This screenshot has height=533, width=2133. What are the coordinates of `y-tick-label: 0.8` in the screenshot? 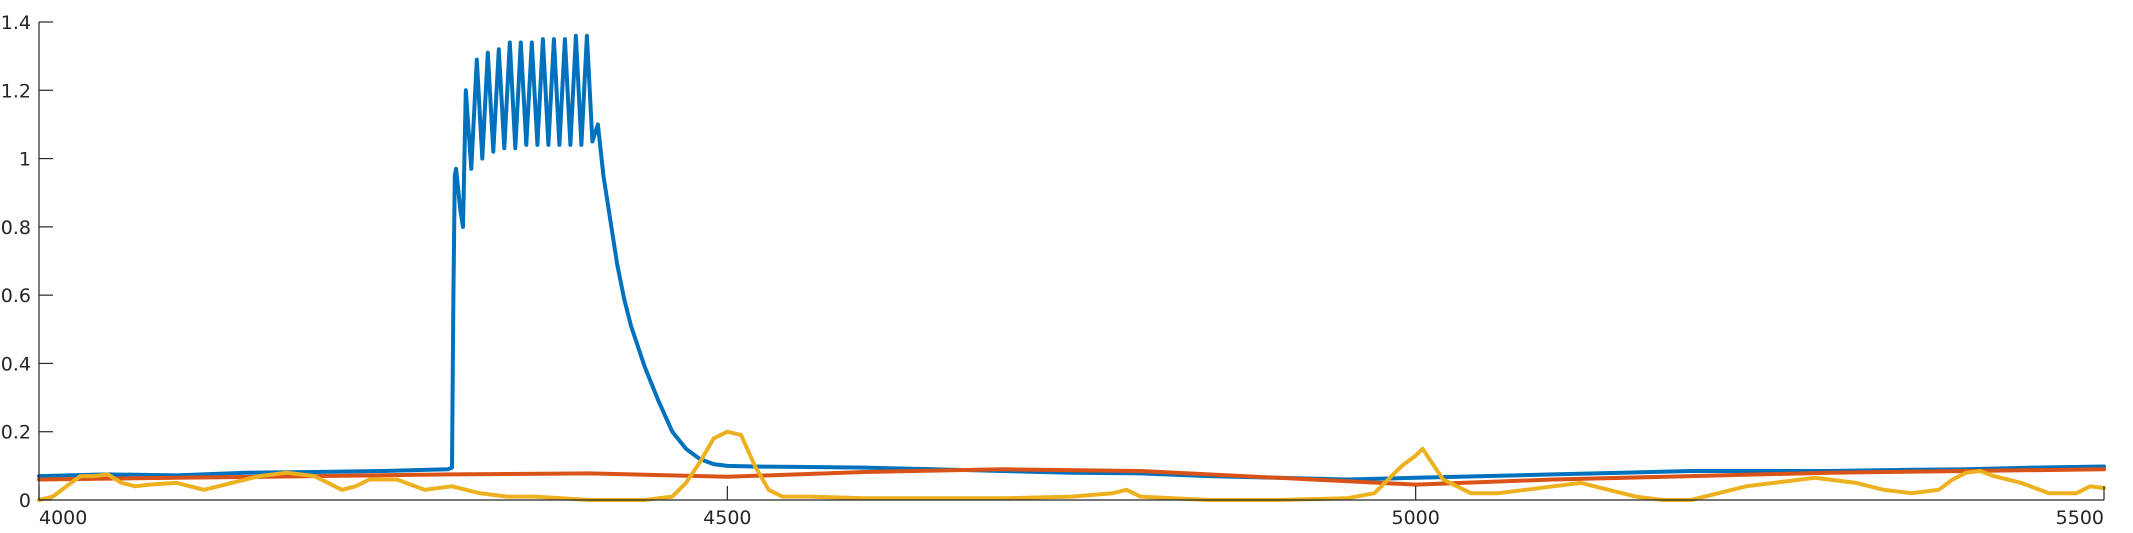 It's located at (16, 228).